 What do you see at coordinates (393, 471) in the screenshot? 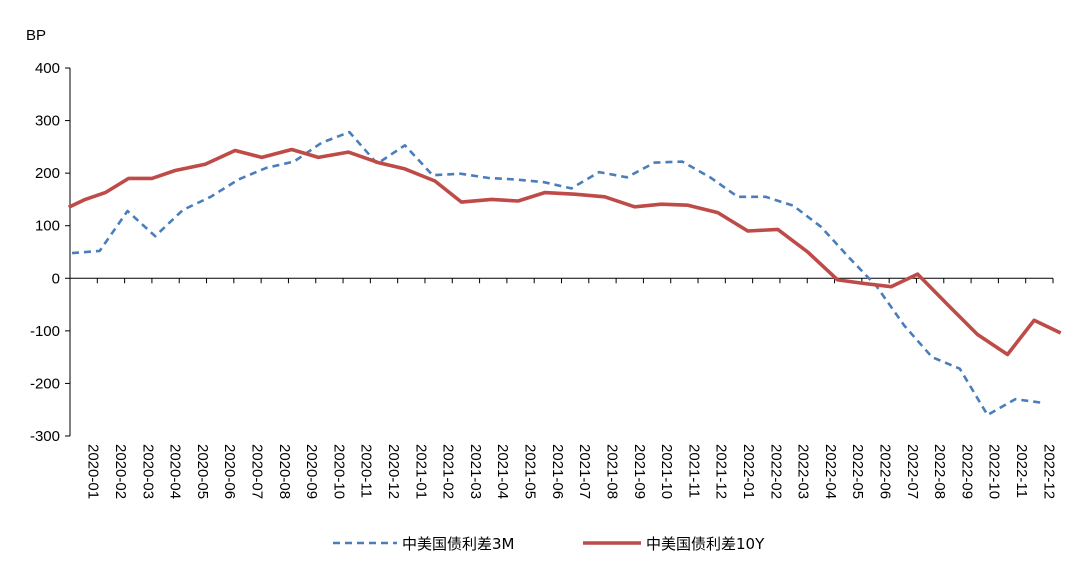
I see `x-tick-label: 2020-12` at bounding box center [393, 471].